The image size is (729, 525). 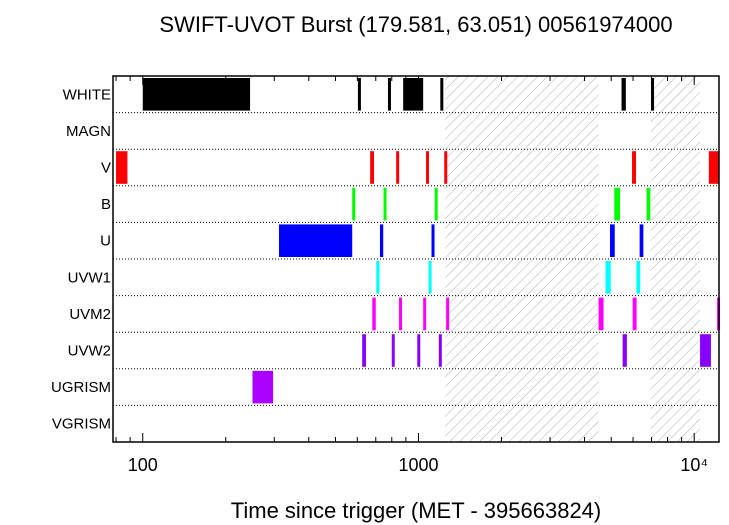 I want to click on filter-label-b: B, so click(x=106, y=204).